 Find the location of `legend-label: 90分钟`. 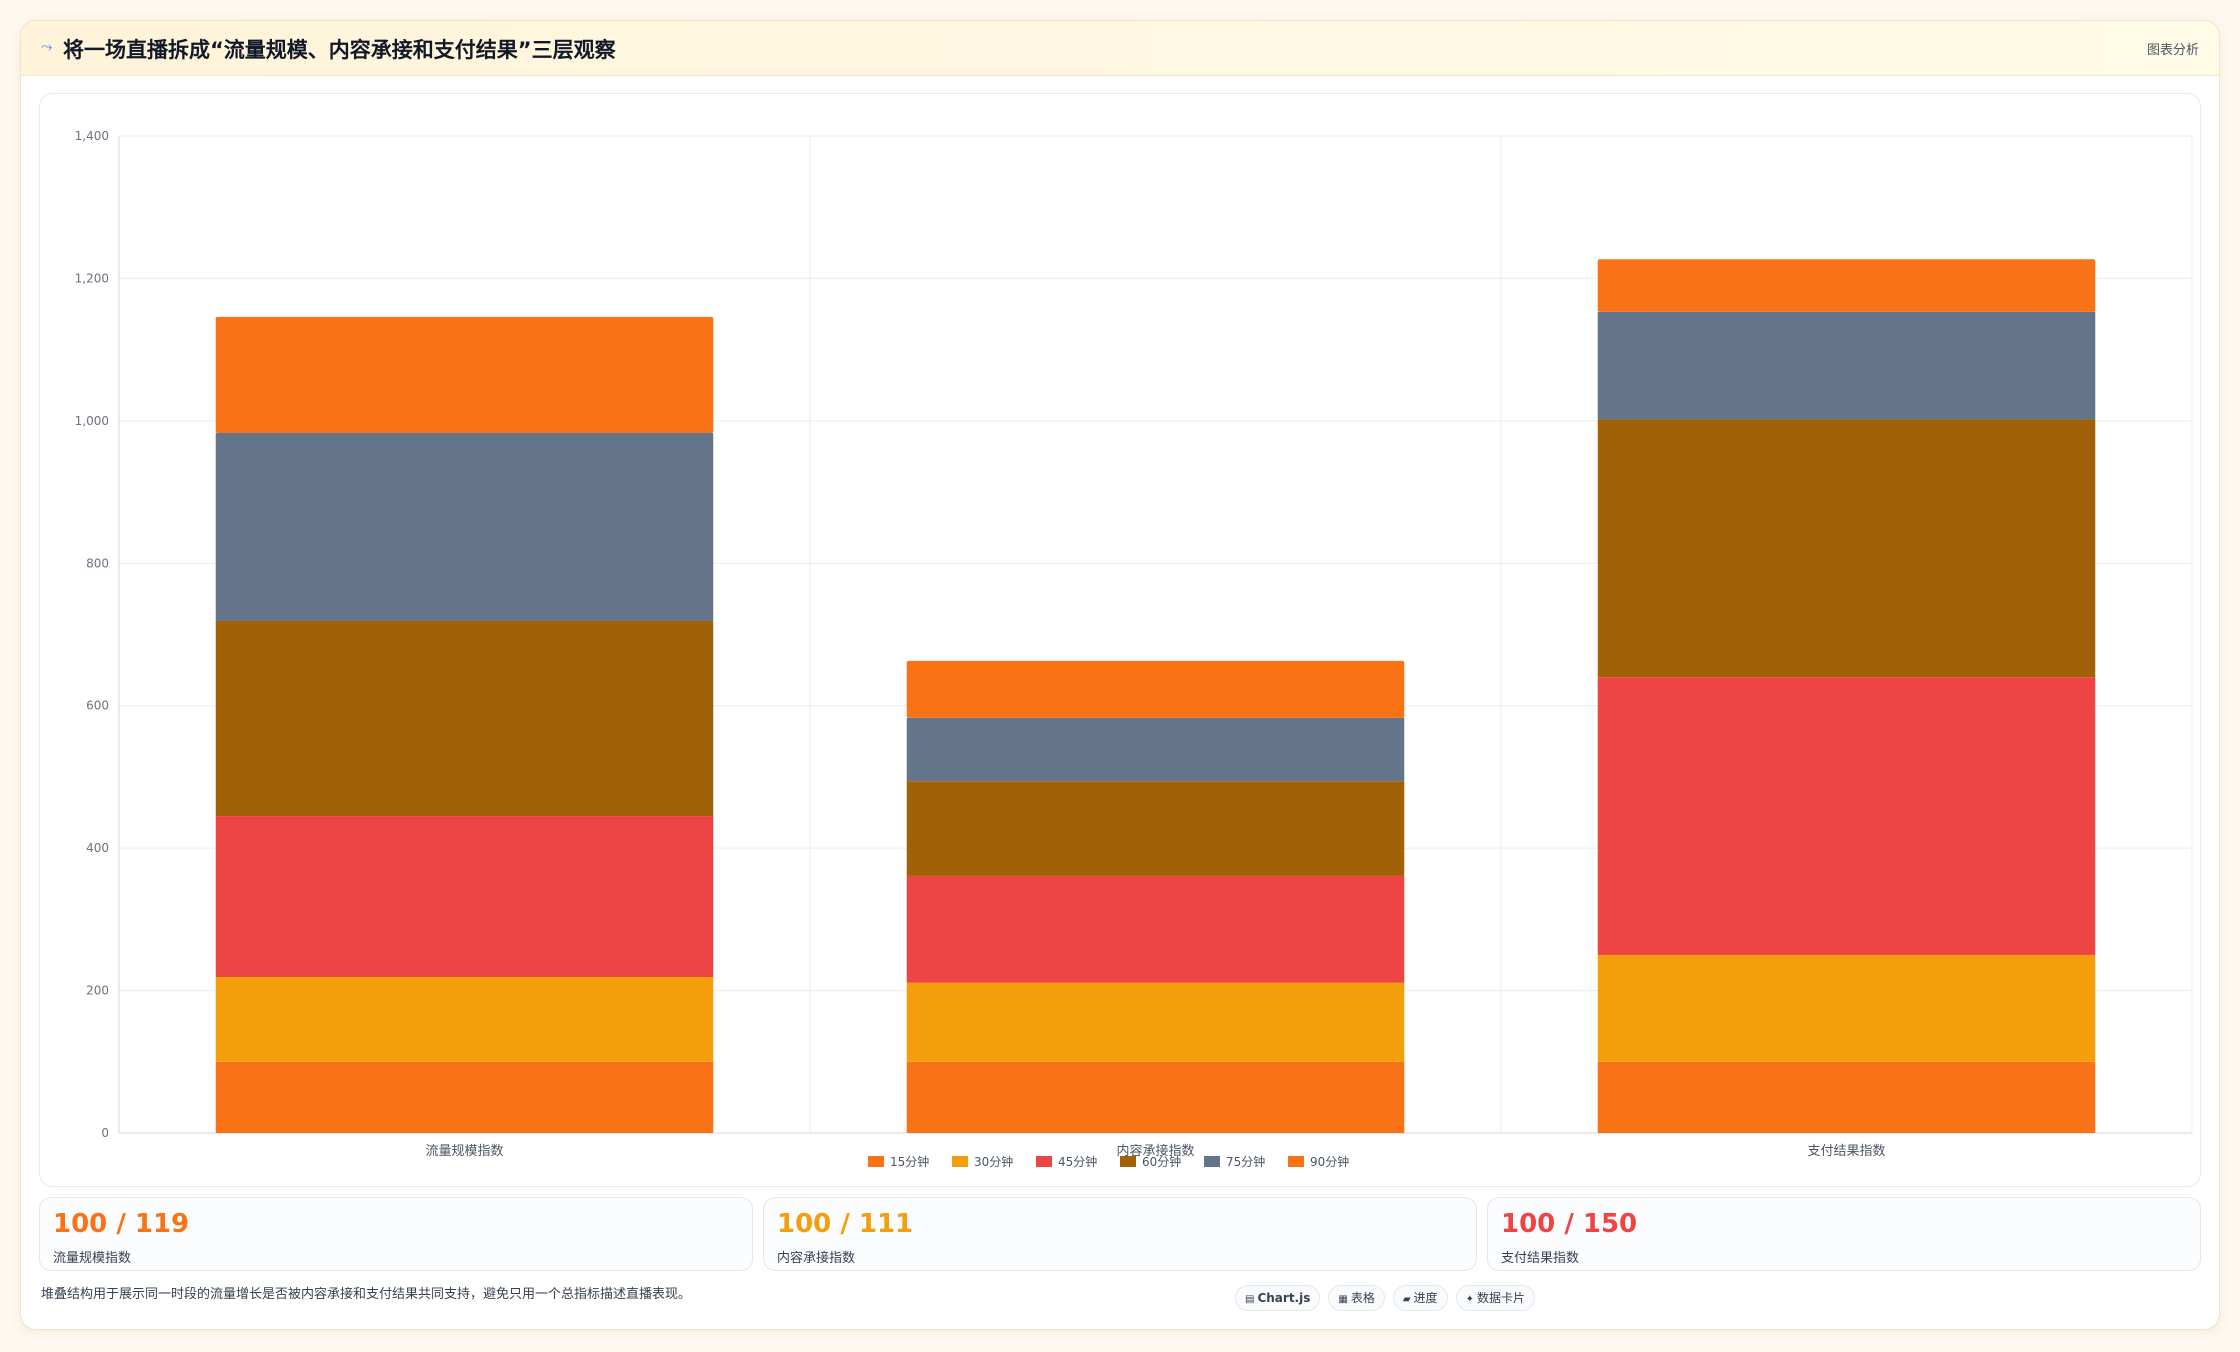

legend-label: 90分钟 is located at coordinates (1329, 1161).